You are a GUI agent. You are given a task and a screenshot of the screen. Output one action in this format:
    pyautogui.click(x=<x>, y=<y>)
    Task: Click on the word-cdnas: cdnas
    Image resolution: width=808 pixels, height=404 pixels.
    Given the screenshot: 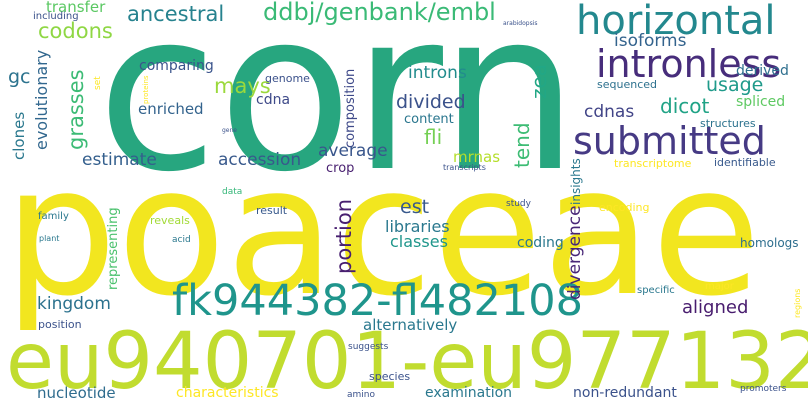 What is the action you would take?
    pyautogui.click(x=609, y=112)
    